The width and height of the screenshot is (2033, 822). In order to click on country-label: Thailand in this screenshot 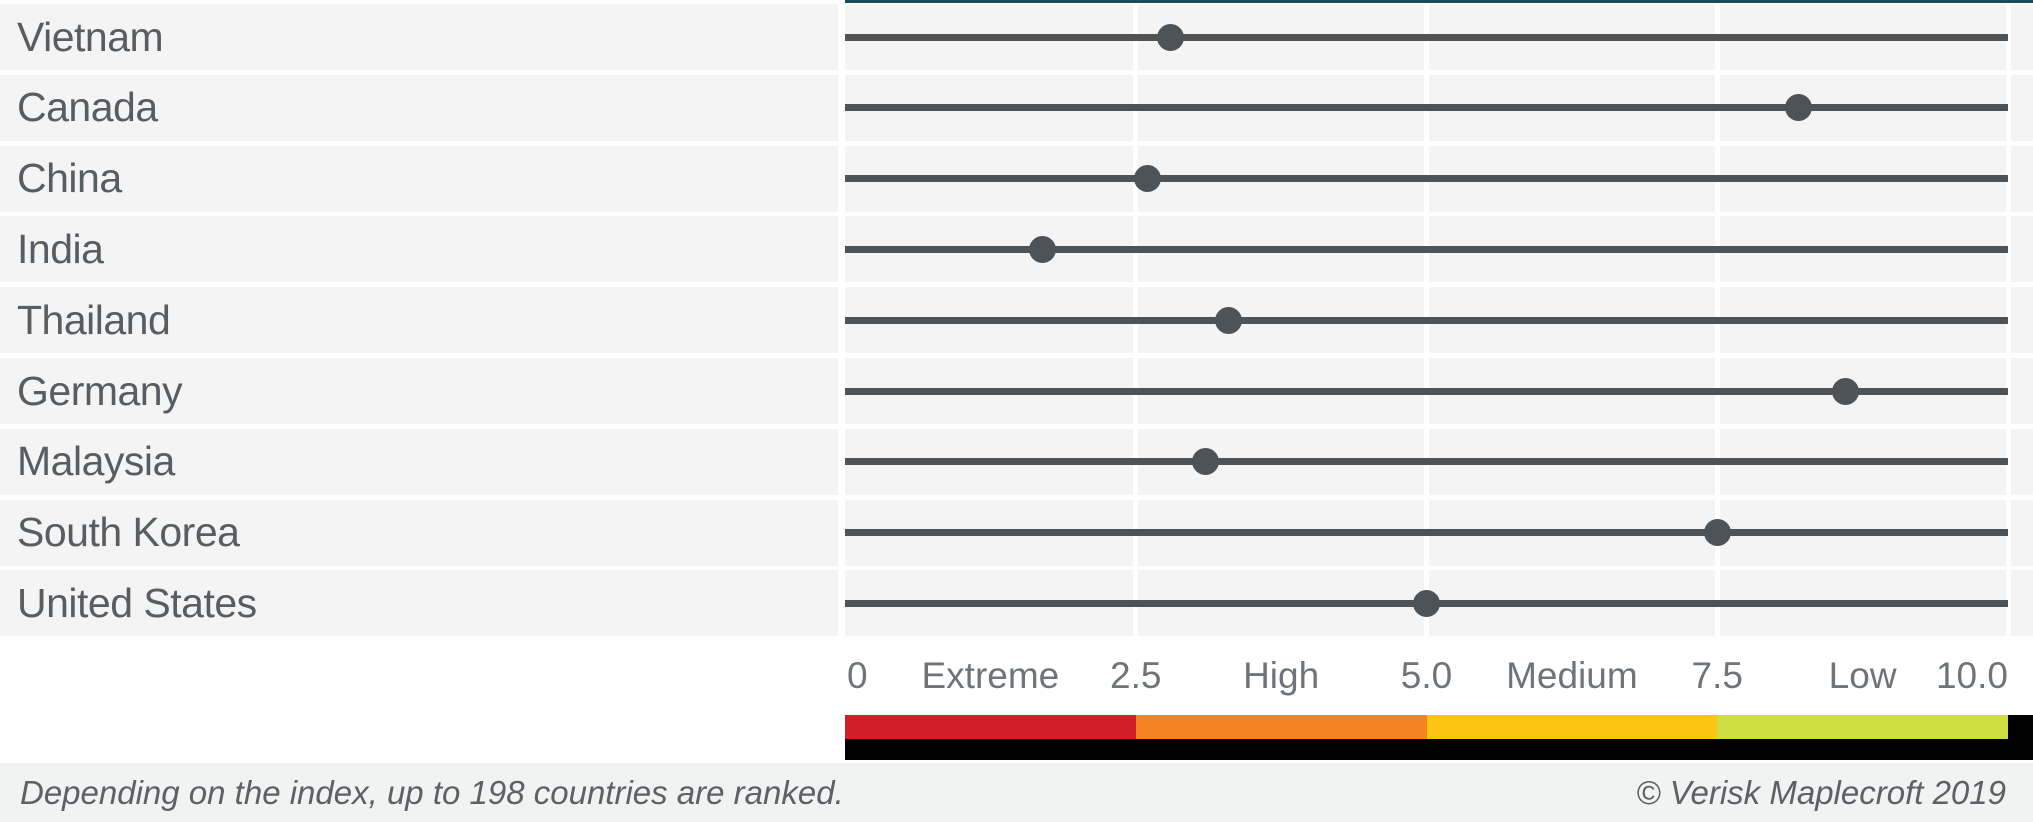, I will do `click(94, 319)`.